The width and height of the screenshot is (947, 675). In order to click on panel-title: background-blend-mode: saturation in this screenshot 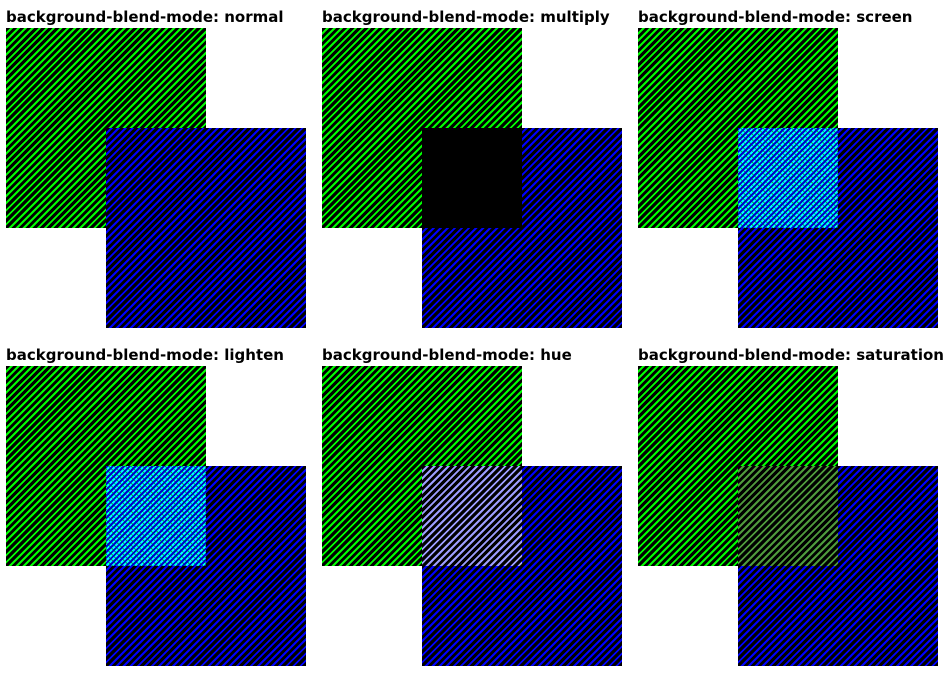, I will do `click(791, 355)`.